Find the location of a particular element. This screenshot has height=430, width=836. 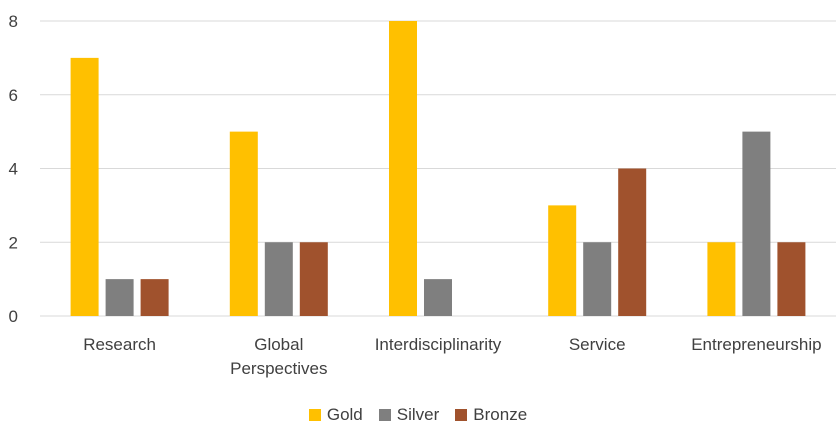

y-tick-label-2: 2 is located at coordinates (13, 242).